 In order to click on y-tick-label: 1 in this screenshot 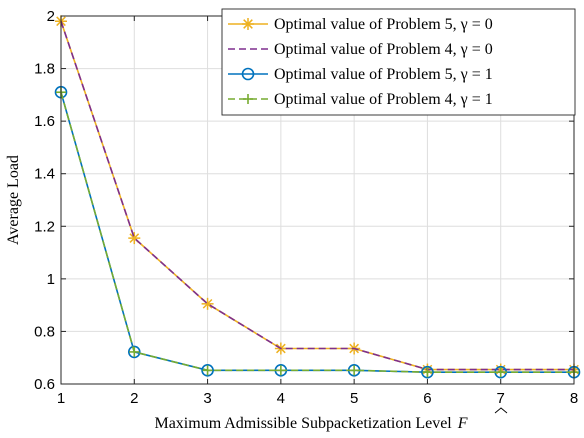, I will do `click(51, 279)`.